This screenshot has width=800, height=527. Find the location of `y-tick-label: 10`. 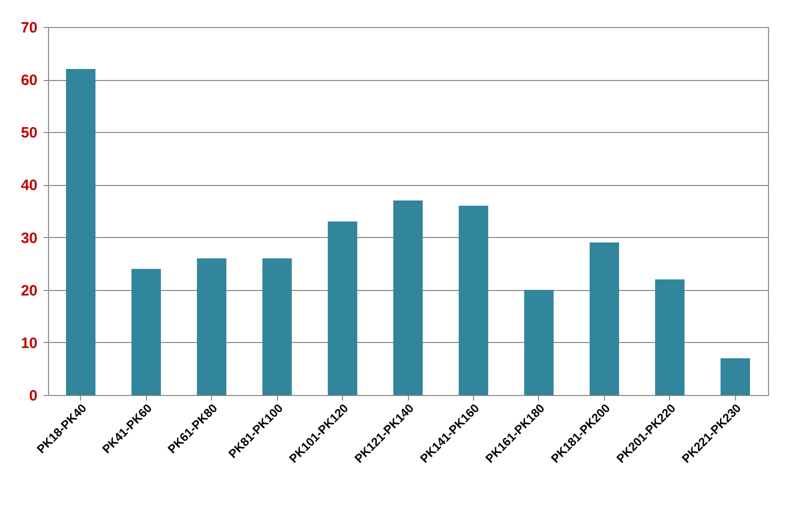

y-tick-label: 10 is located at coordinates (29, 343).